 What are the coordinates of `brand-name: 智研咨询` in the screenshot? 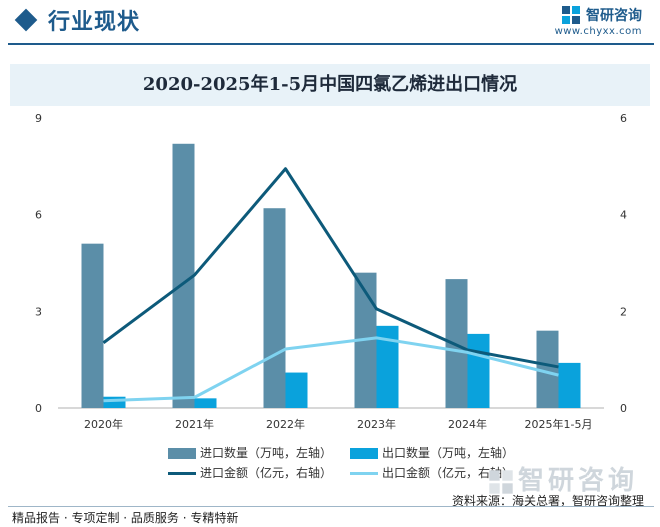 It's located at (614, 15).